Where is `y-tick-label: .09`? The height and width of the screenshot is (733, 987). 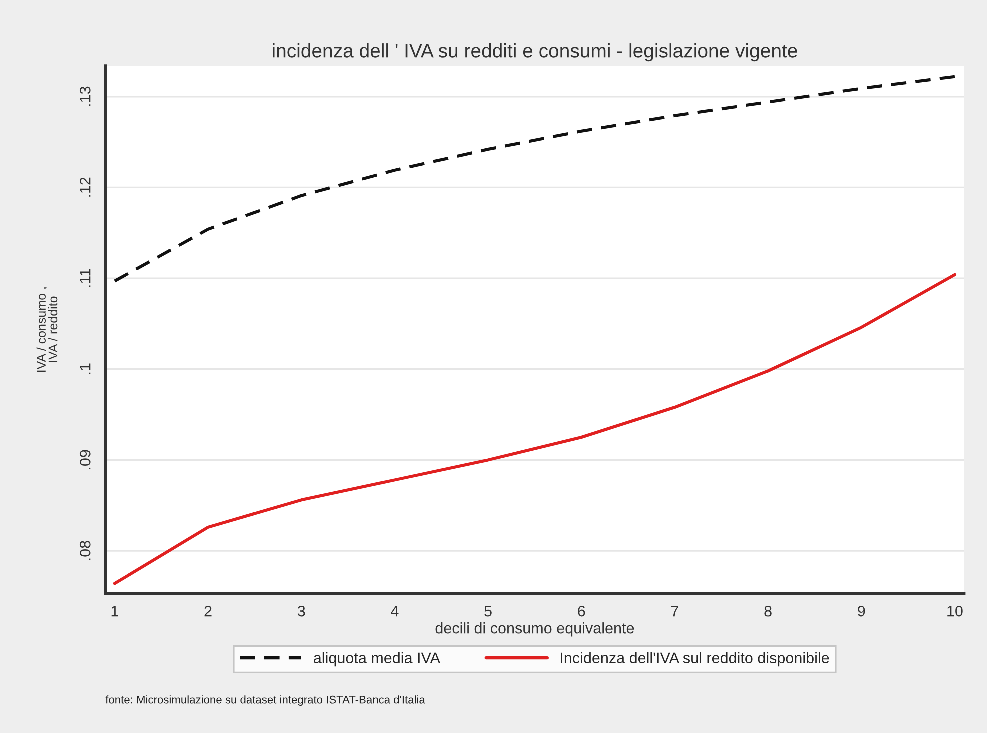
y-tick-label: .09 is located at coordinates (85, 460).